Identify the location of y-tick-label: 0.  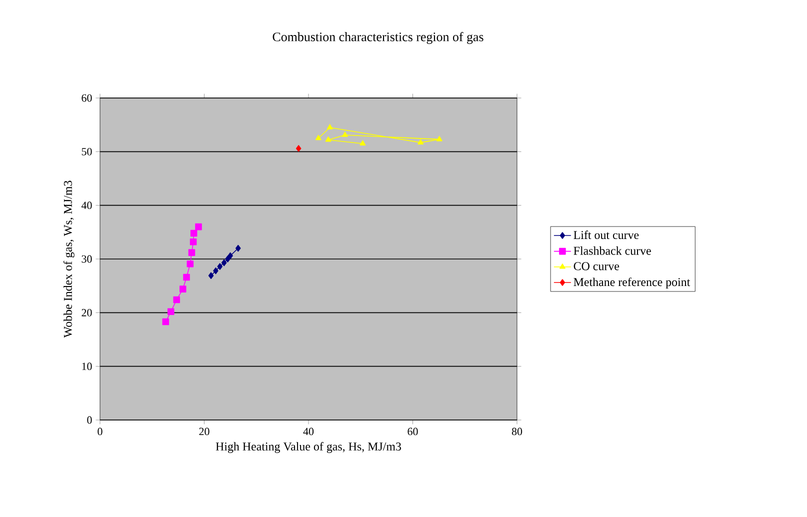
(89, 420).